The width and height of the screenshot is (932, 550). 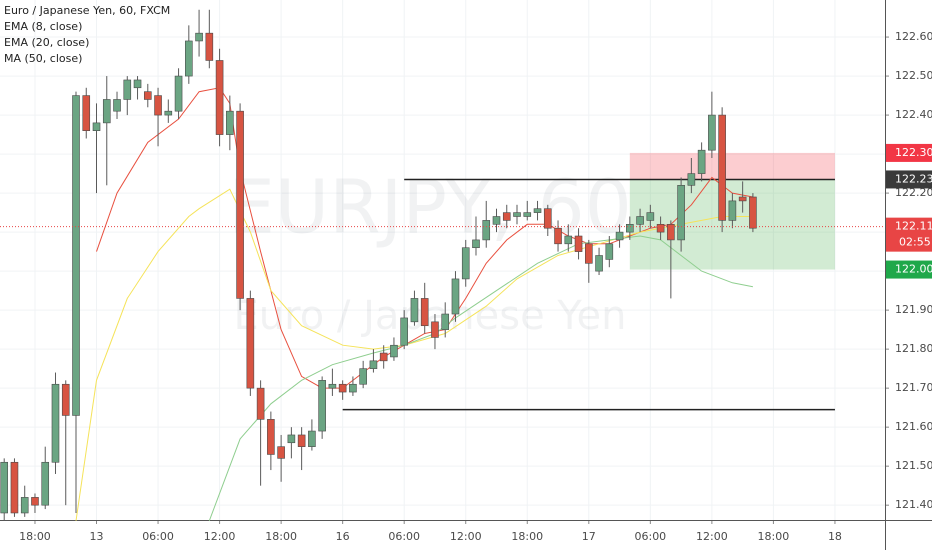 What do you see at coordinates (913, 178) in the screenshot?
I see `price-label: 122.235` at bounding box center [913, 178].